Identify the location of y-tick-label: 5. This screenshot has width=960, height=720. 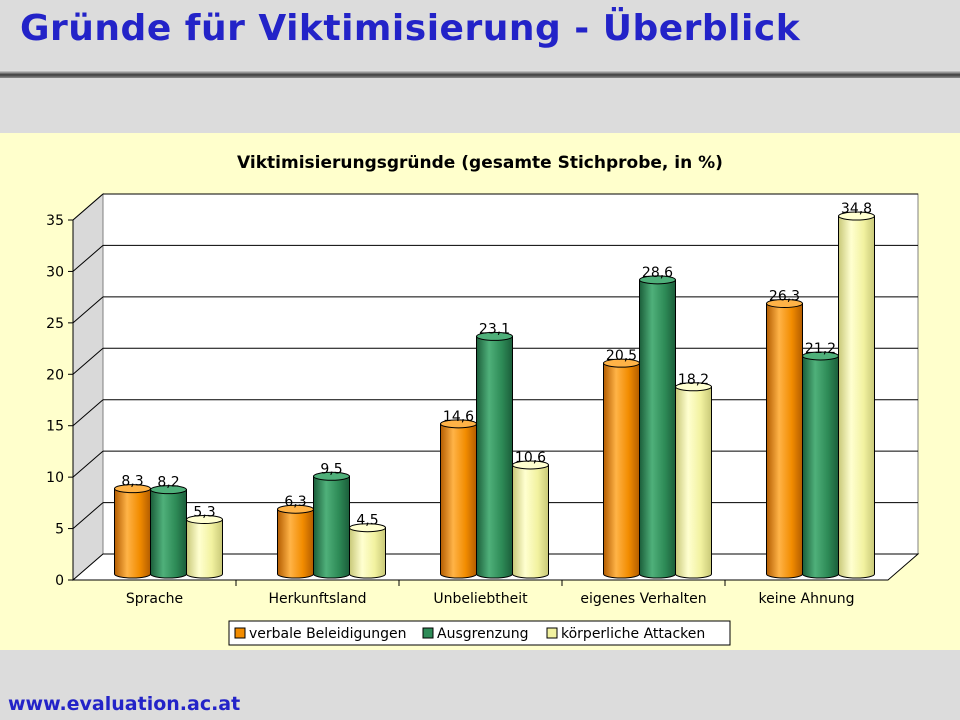
(59, 530).